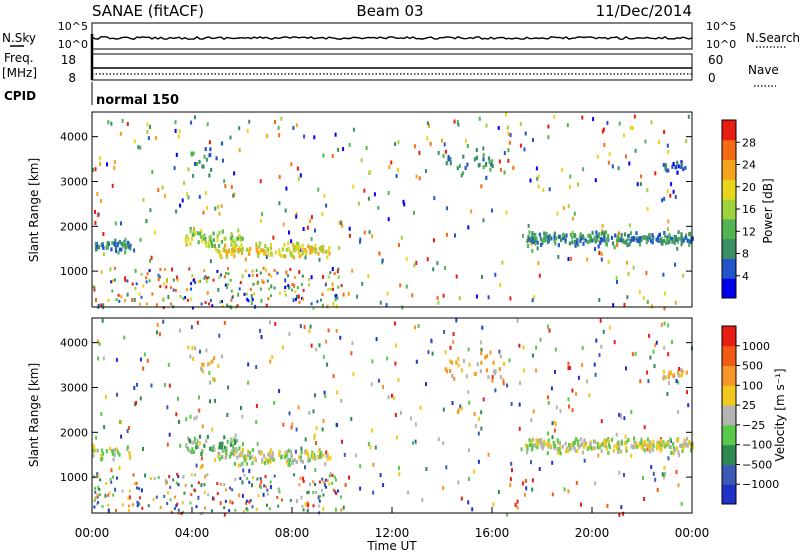 Image resolution: width=800 pixels, height=554 pixels. Describe the element at coordinates (729, 395) in the screenshot. I see `colorbar-swatch` at that location.